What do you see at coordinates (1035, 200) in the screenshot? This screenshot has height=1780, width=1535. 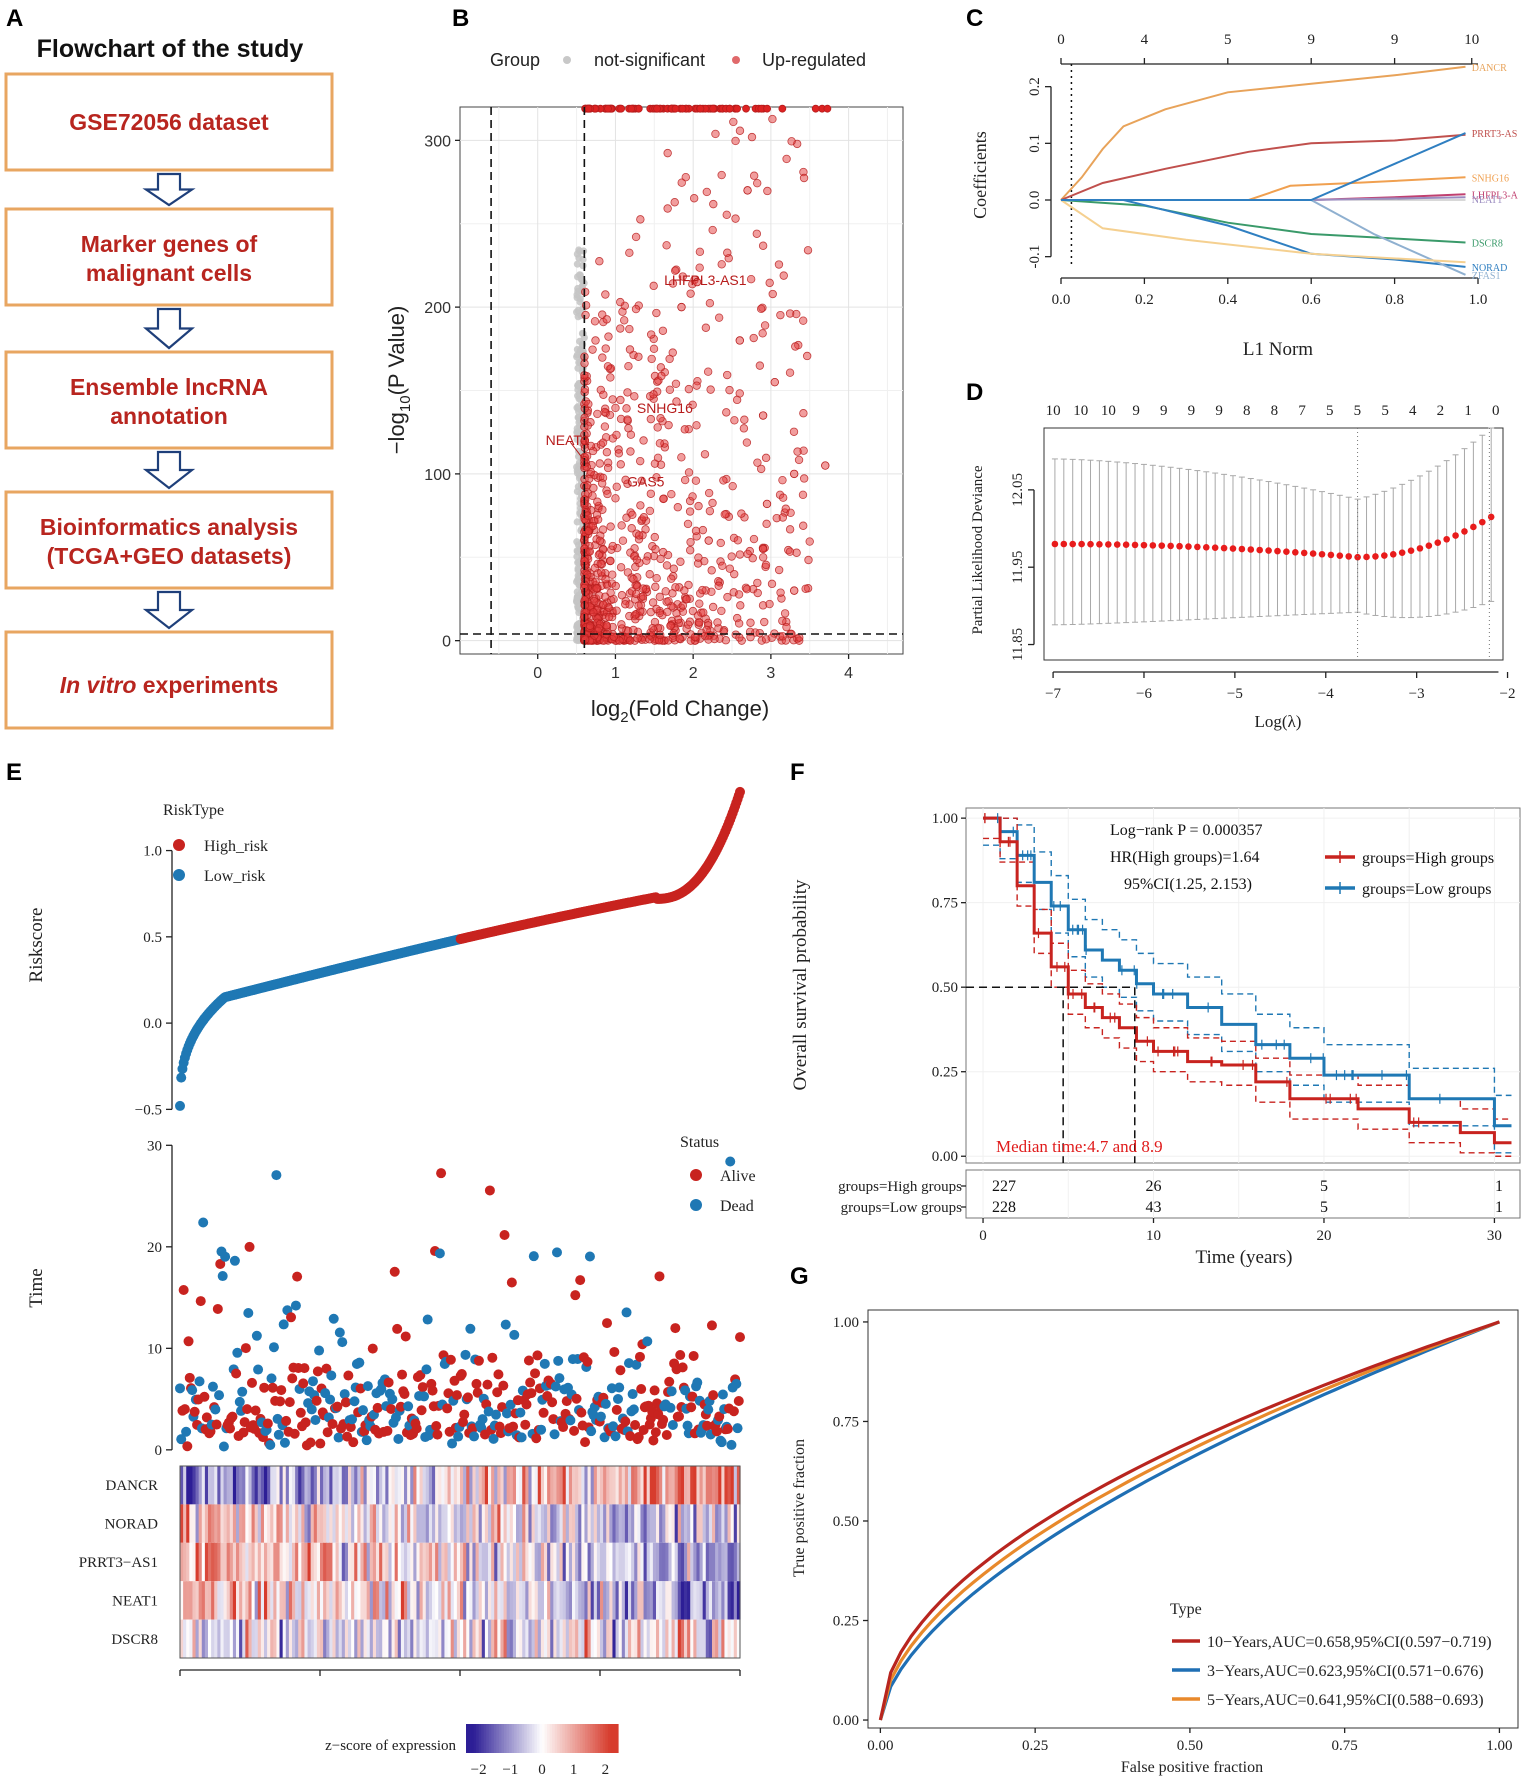 I see `lasso-y-tick-label: 0.0` at bounding box center [1035, 200].